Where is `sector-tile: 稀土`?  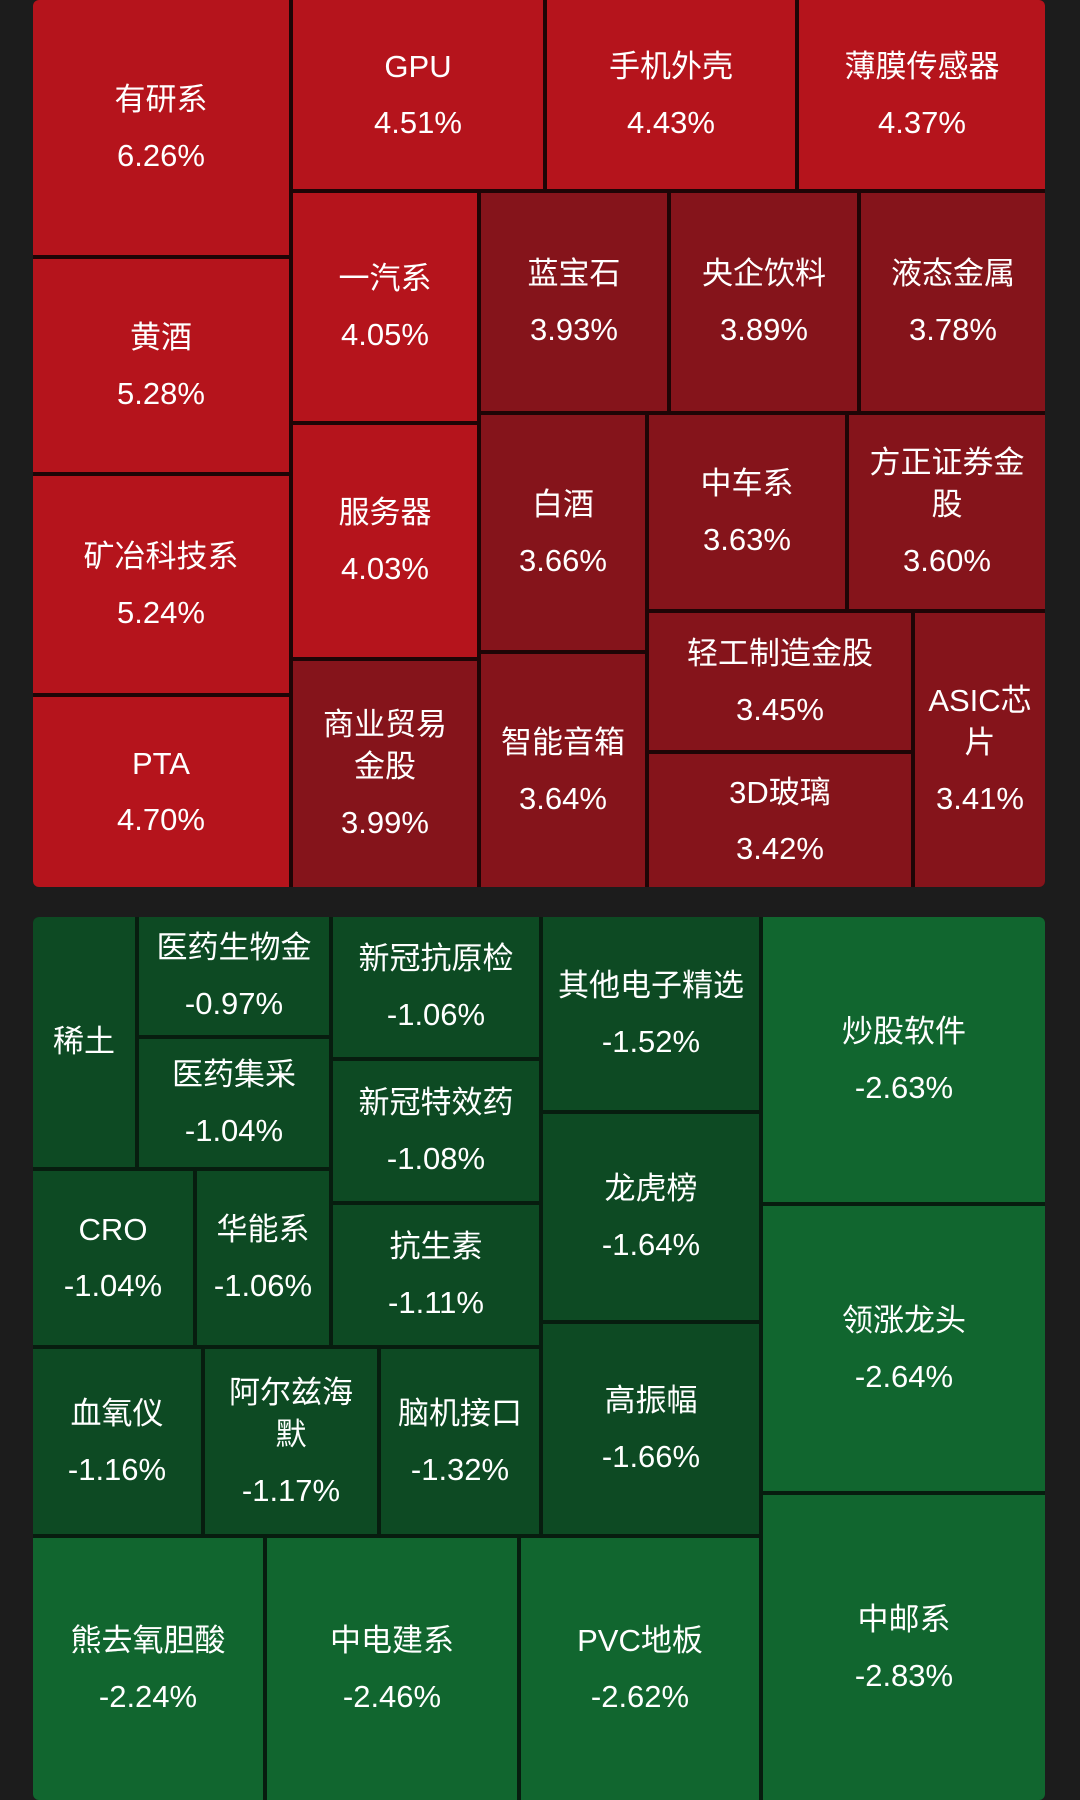
sector-tile: 稀土 is located at coordinates (84, 1042).